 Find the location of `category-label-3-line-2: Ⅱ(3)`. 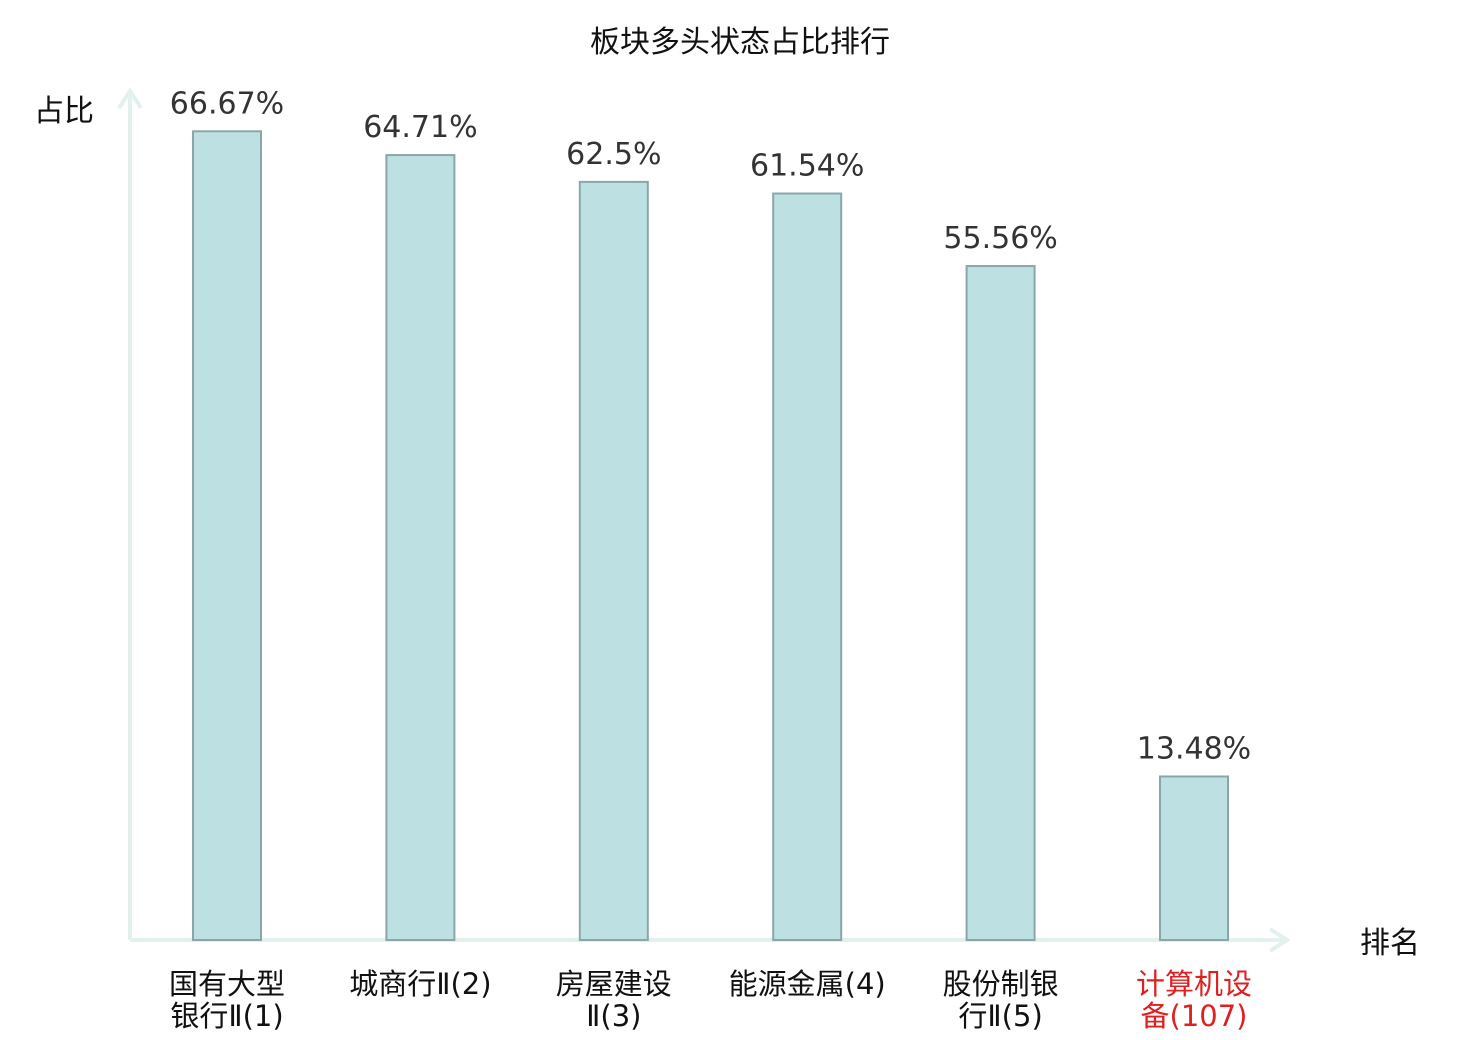

category-label-3-line-2: Ⅱ(3) is located at coordinates (613, 1016).